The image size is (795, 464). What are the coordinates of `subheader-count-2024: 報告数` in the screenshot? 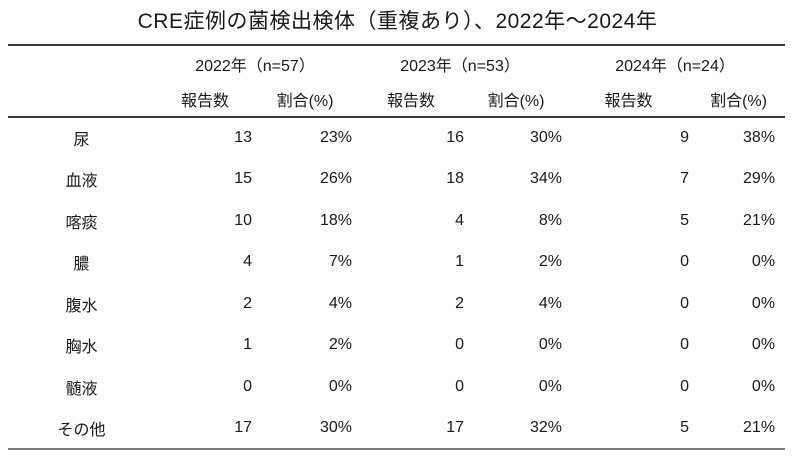 It's located at (628, 101).